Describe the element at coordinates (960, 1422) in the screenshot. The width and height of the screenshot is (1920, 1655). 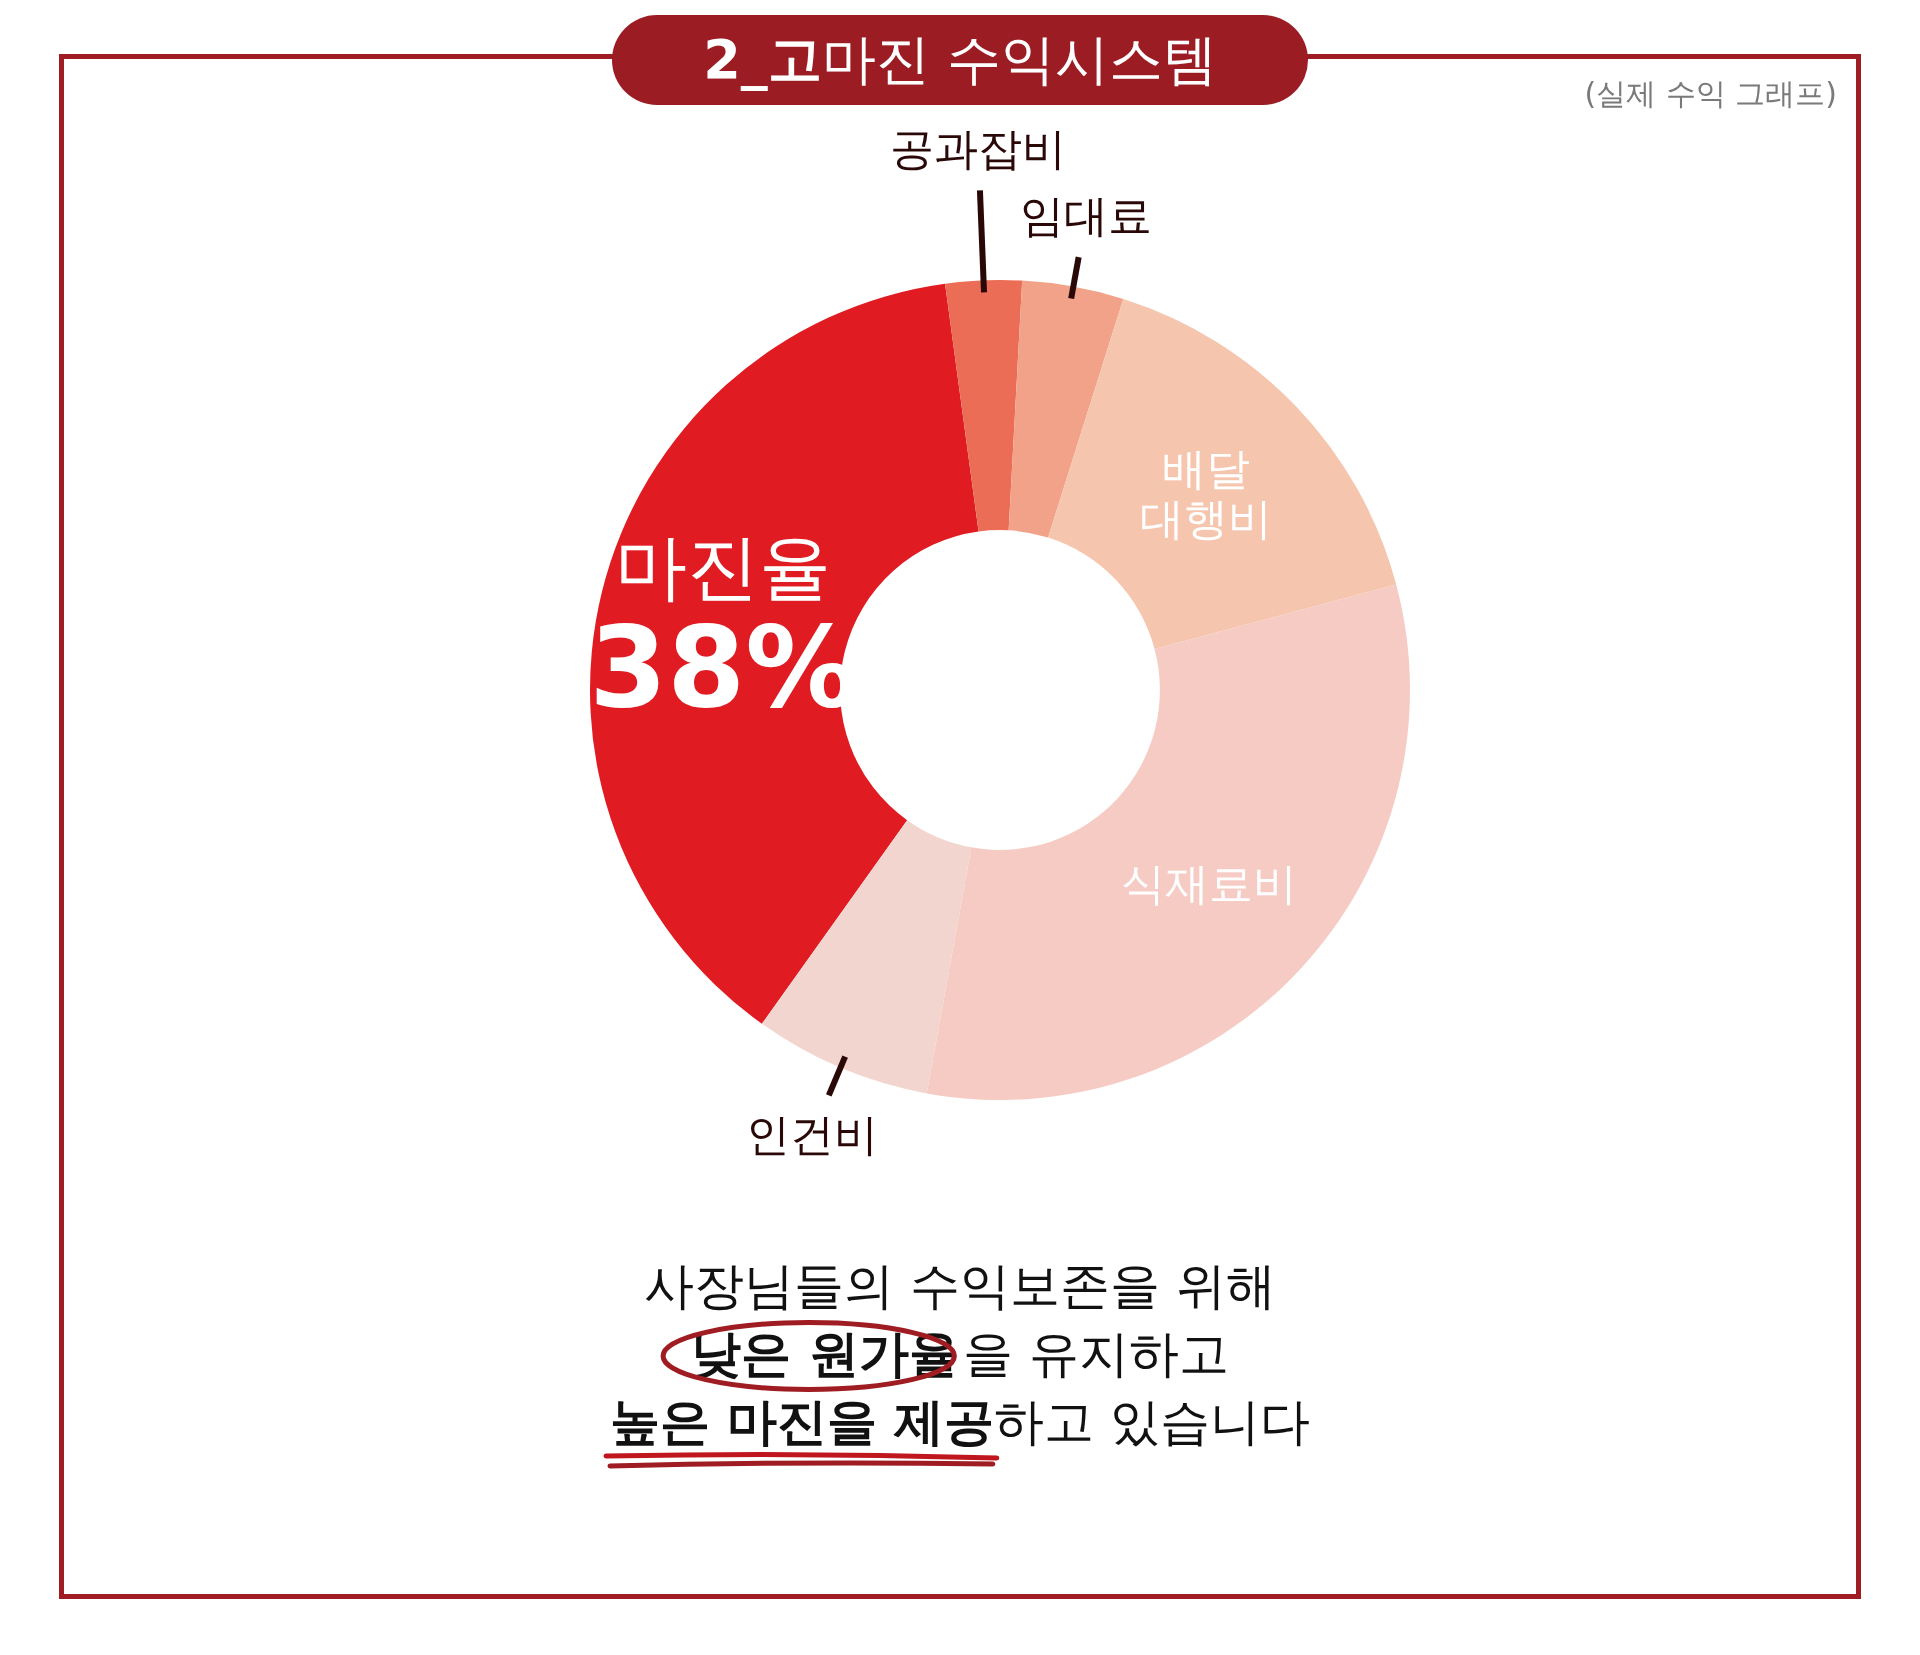
I see `text: 높은 마진을 제공하고 있습니다` at that location.